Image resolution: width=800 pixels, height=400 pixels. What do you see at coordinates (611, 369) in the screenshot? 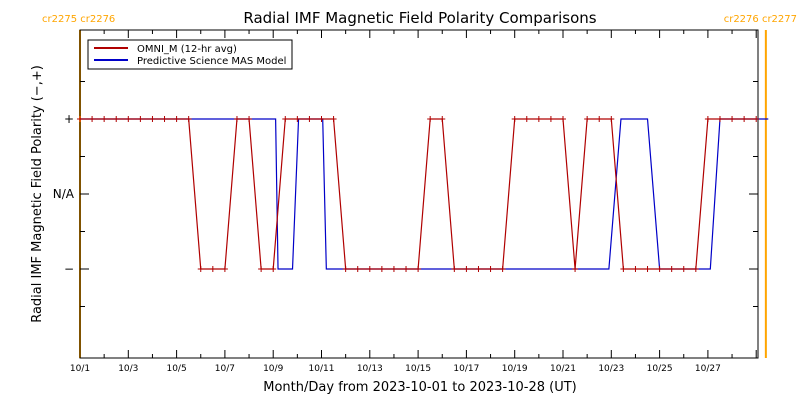
I see `x-tick-label: 10/23` at bounding box center [611, 369].